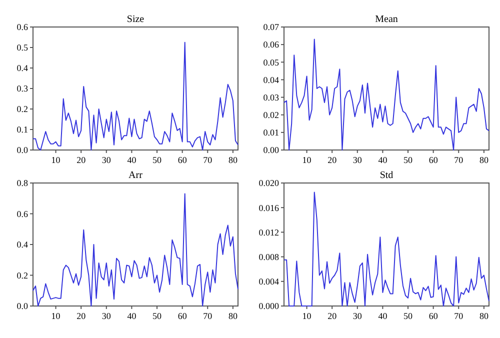  Describe the element at coordinates (268, 232) in the screenshot. I see `y-tick-label: 0.012` at that location.